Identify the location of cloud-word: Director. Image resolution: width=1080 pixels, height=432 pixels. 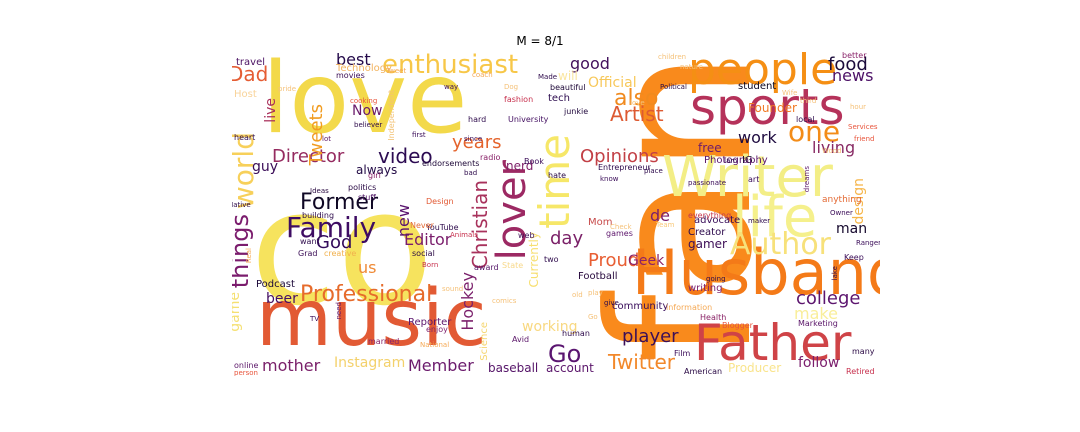
(308, 156).